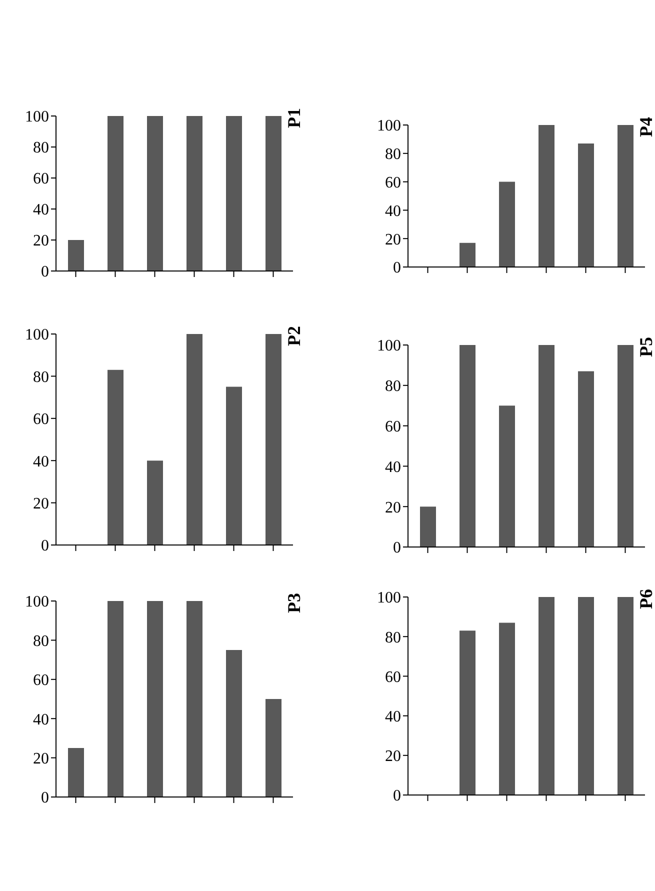 Image resolution: width=655 pixels, height=891 pixels. Describe the element at coordinates (645, 127) in the screenshot. I see `chart-title: P4` at that location.